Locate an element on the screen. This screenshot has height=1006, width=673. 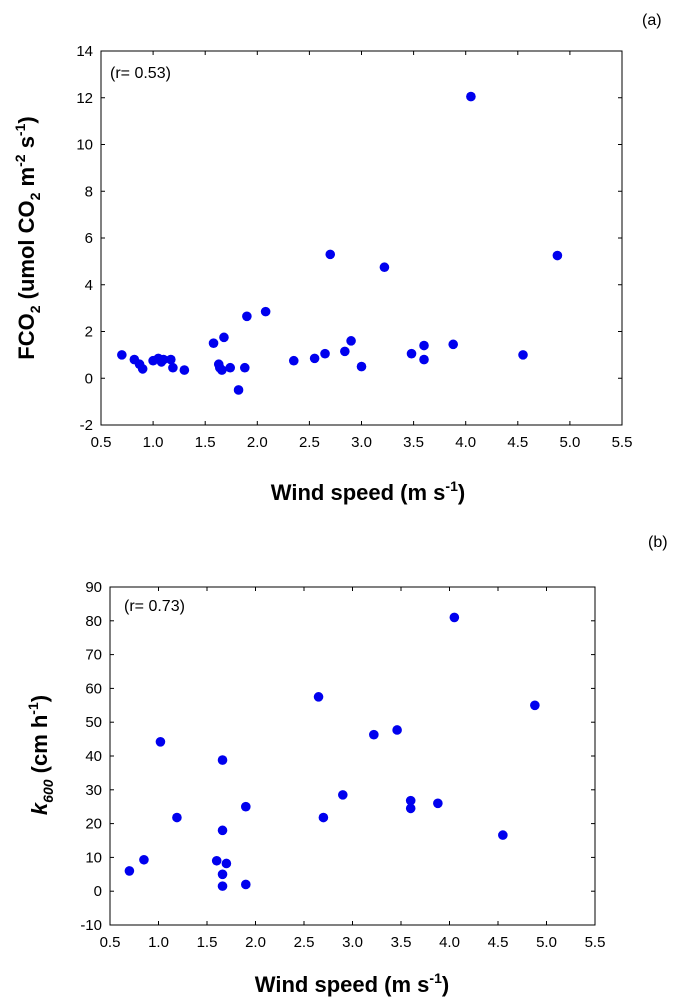
y-tick-label: 50 is located at coordinates (93, 722).